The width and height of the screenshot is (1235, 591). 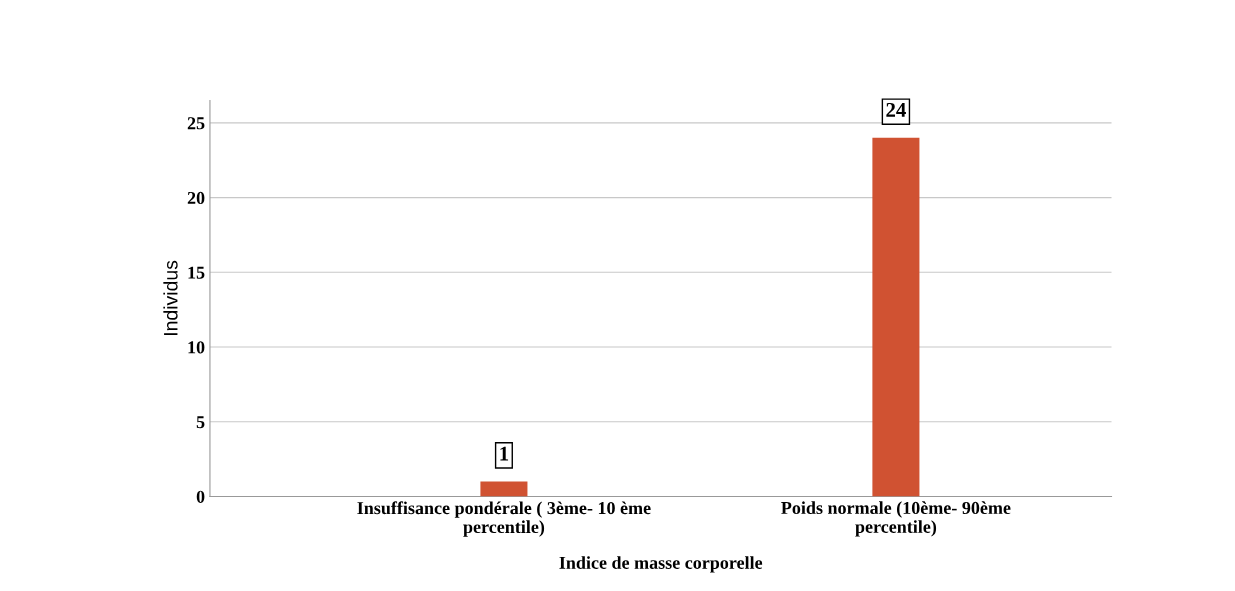 I want to click on x-tick-label: Poids normale (10ème- 90ème percentile), so click(x=896, y=519).